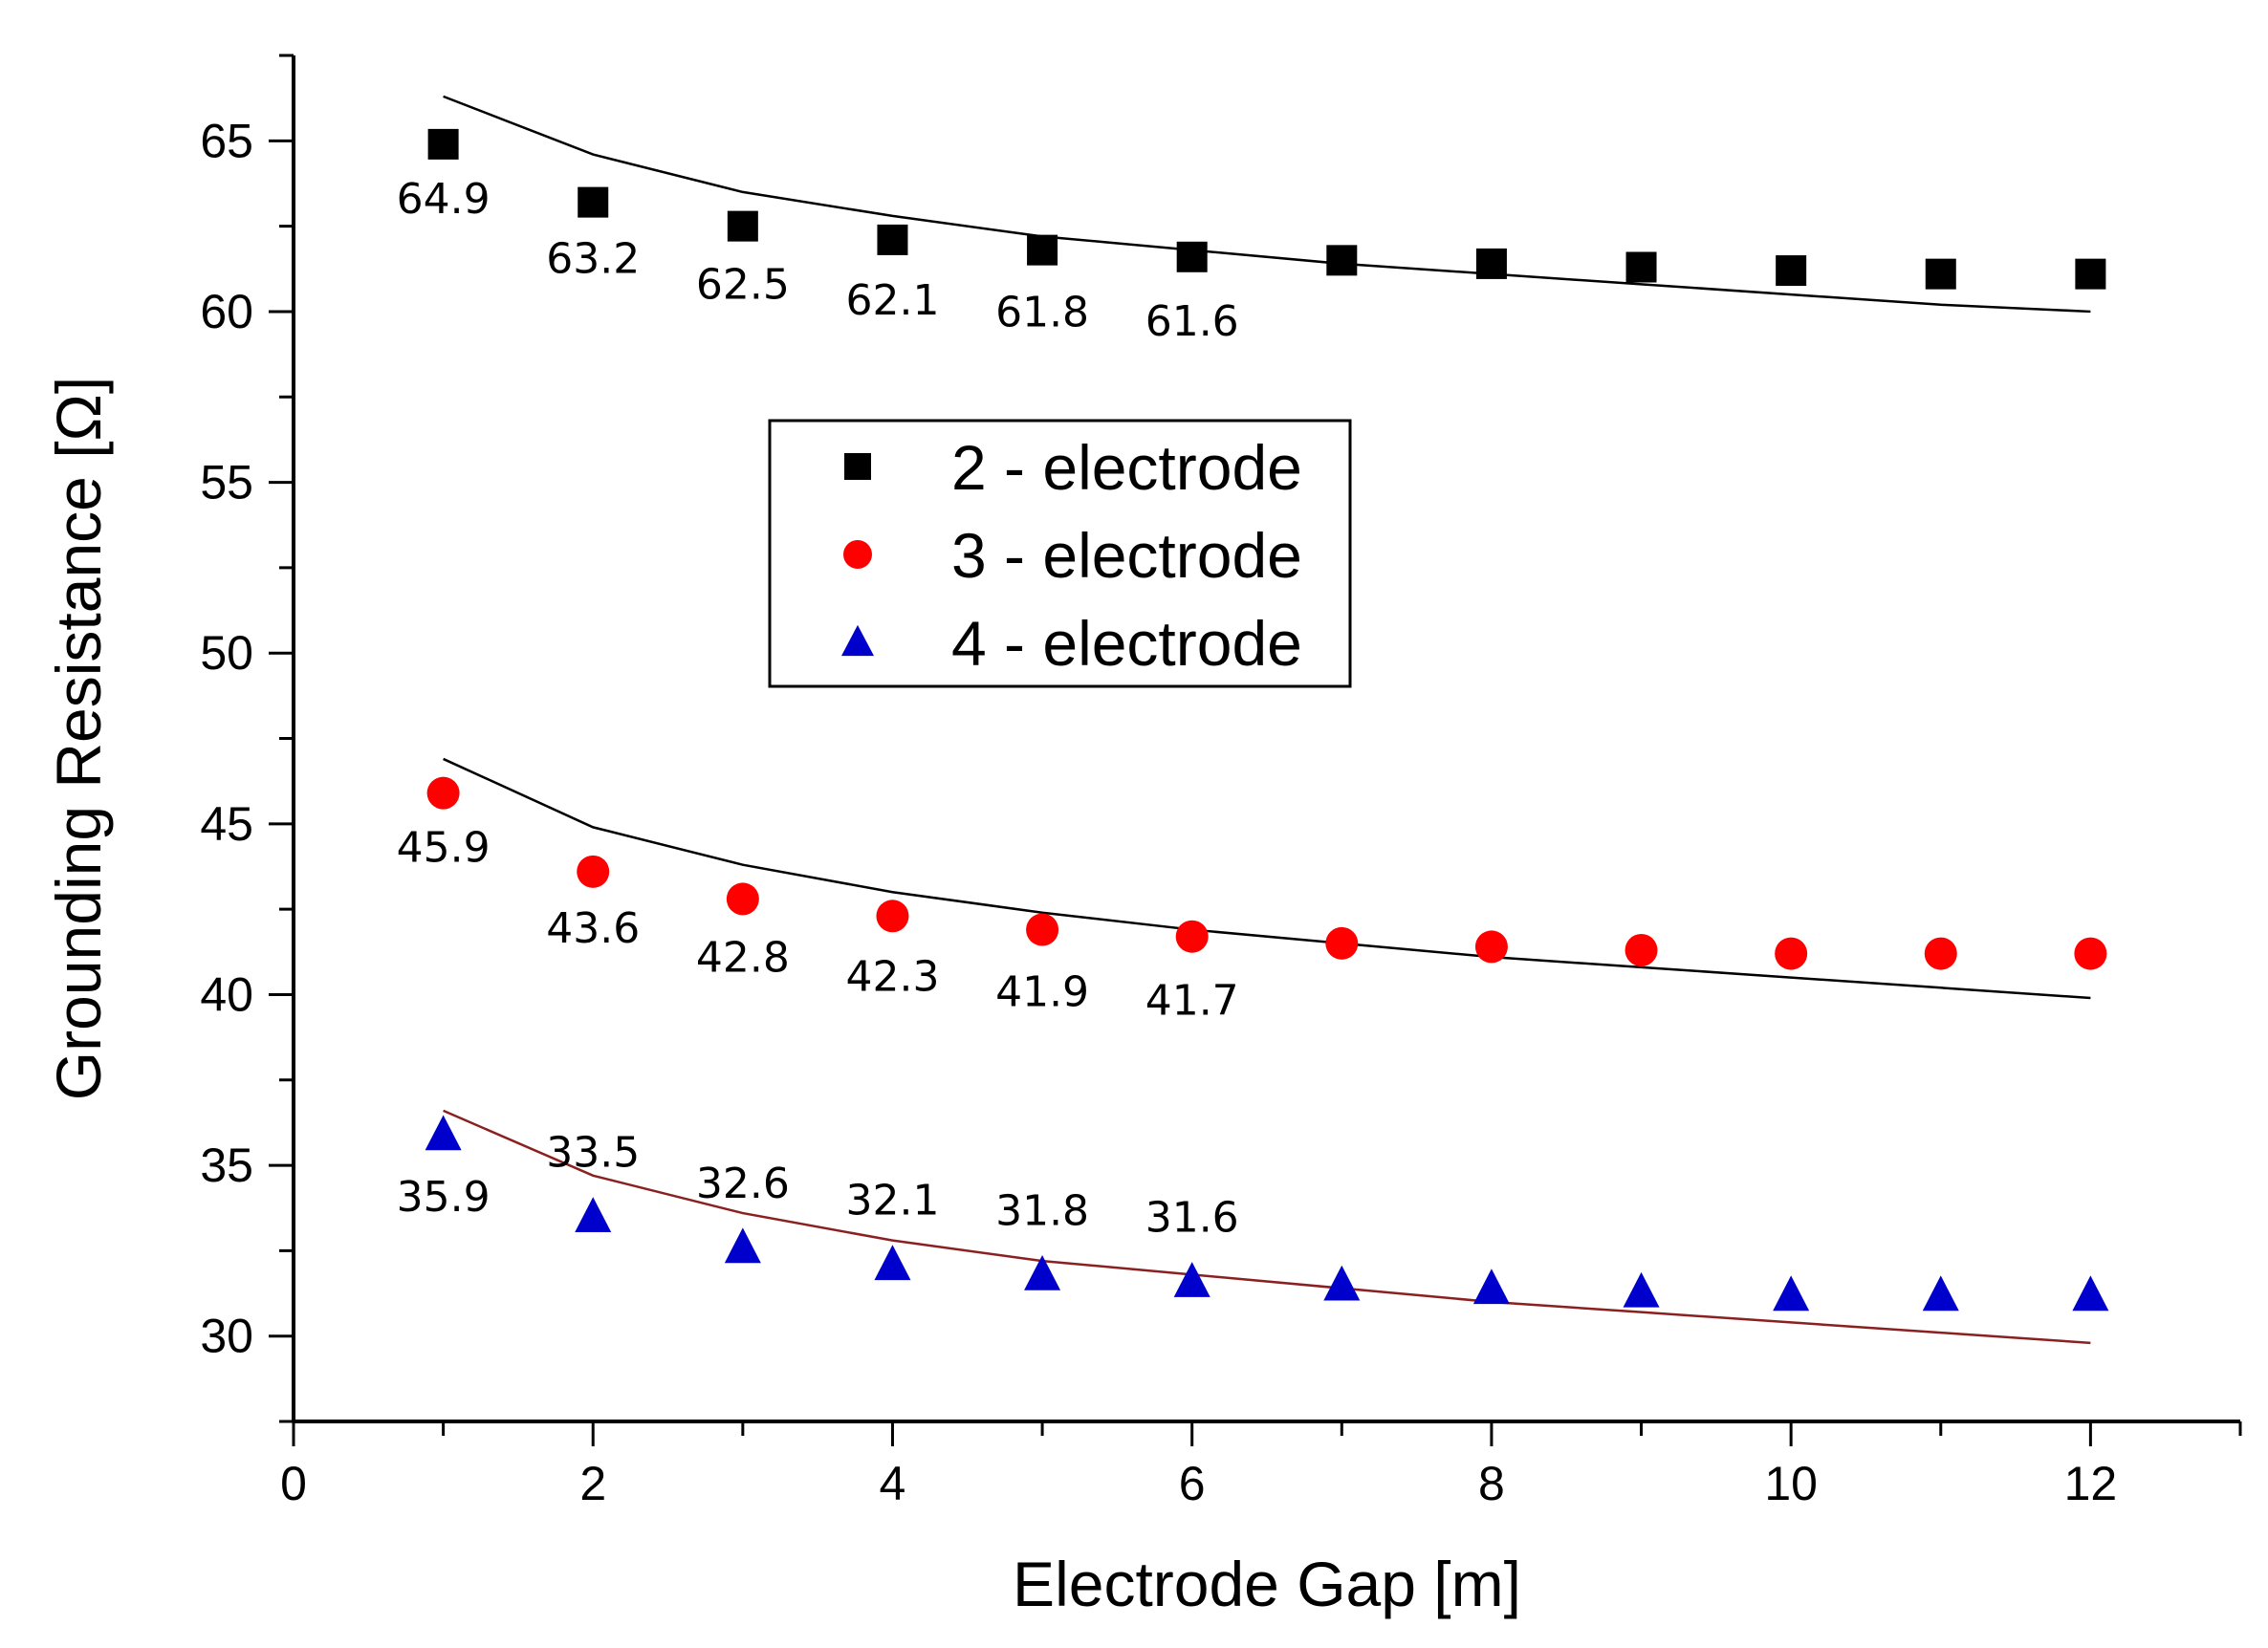 The height and width of the screenshot is (1648, 2268). Describe the element at coordinates (1192, 1002) in the screenshot. I see `data-label: 41.7` at that location.